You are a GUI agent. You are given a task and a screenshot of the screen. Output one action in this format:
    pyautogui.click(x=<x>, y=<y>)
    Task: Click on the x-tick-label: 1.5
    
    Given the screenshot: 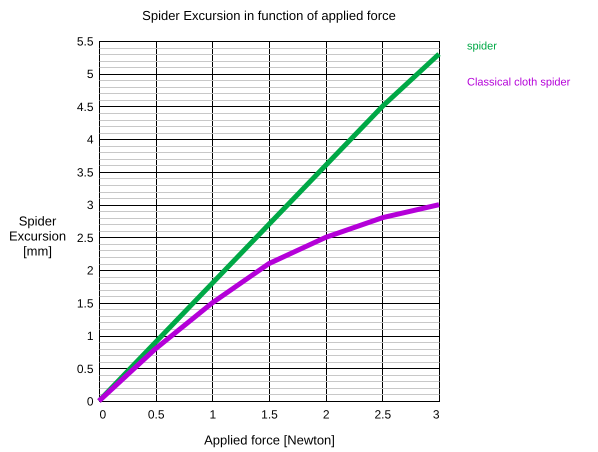 What is the action you would take?
    pyautogui.click(x=269, y=415)
    